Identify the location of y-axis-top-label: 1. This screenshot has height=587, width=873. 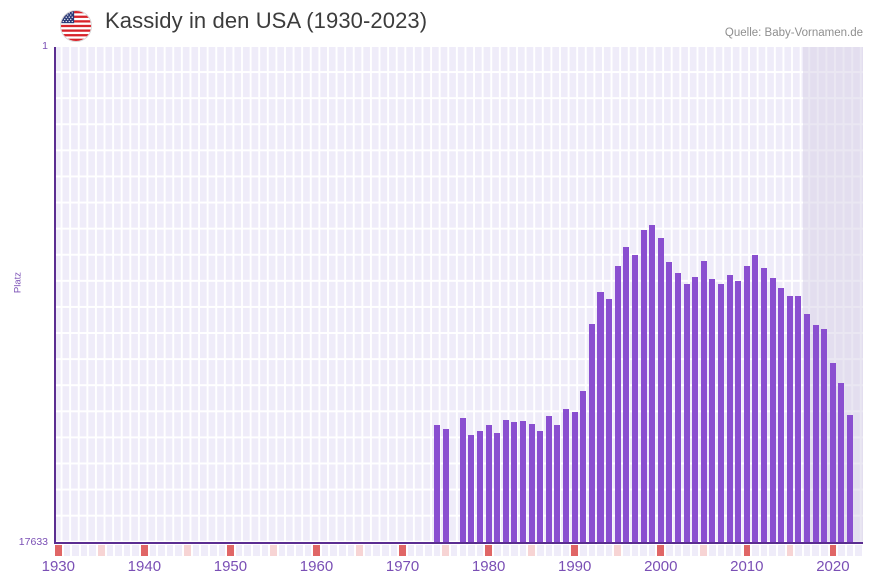
(45, 46).